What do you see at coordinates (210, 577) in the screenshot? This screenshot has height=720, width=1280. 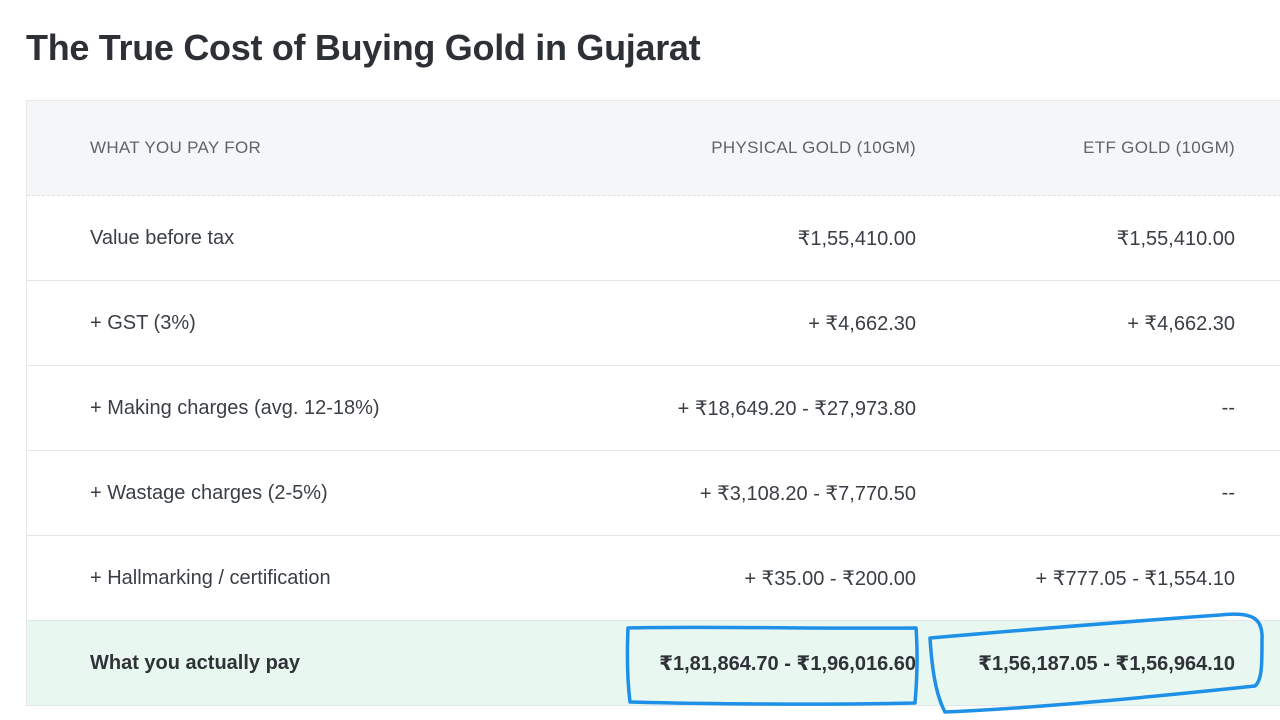 I see `row-label: + Hallmarking / certification` at bounding box center [210, 577].